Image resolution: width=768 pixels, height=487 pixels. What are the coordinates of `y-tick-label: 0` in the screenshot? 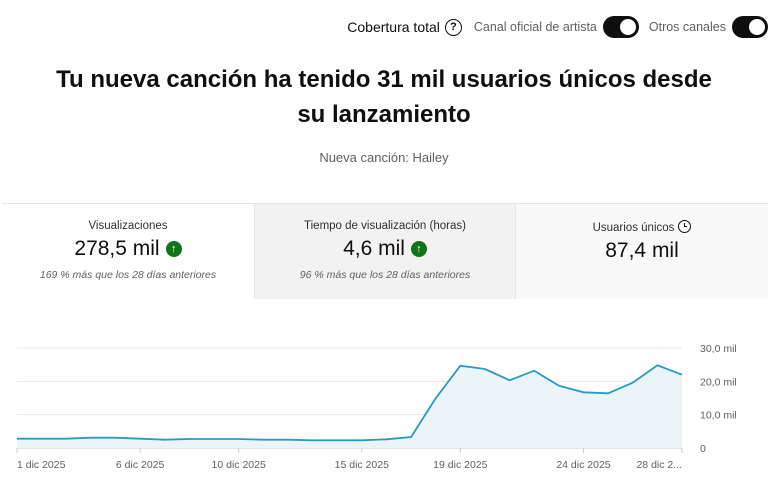 It's located at (703, 449).